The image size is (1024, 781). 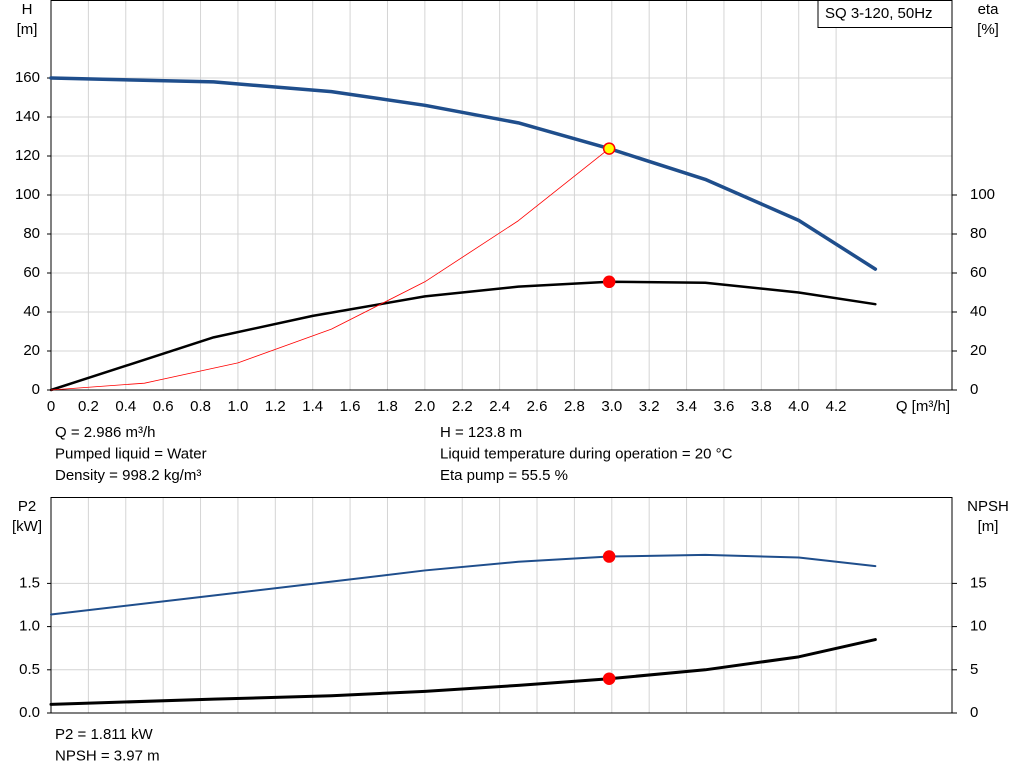 I want to click on y-tick-label: 80, so click(x=31, y=233).